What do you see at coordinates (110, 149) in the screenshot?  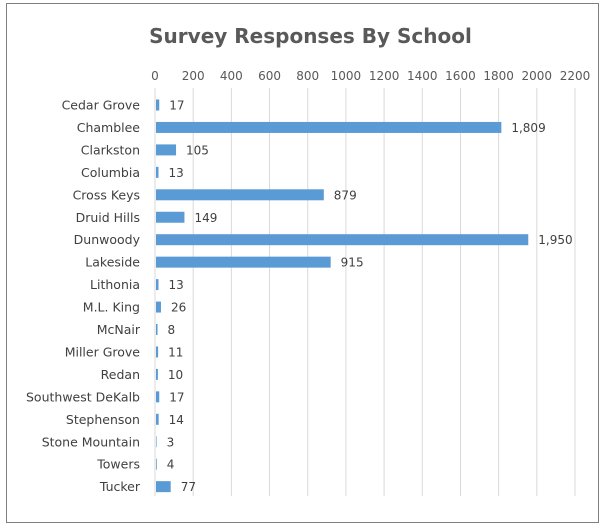 I see `category-label: Clarkston` at bounding box center [110, 149].